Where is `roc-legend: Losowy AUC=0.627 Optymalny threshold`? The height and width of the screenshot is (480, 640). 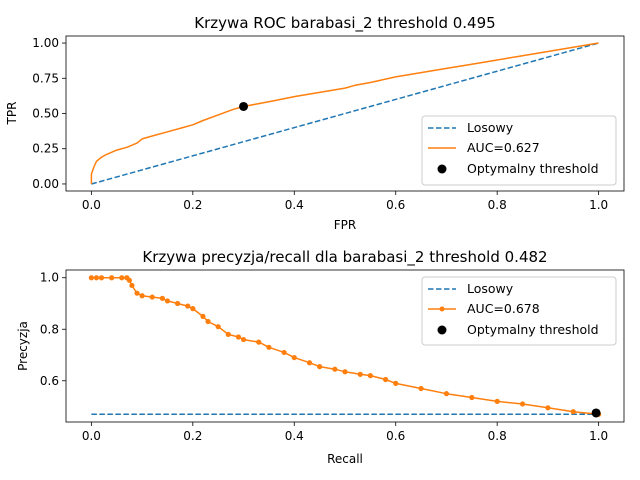
roc-legend: Losowy AUC=0.627 Optymalny threshold is located at coordinates (519, 150).